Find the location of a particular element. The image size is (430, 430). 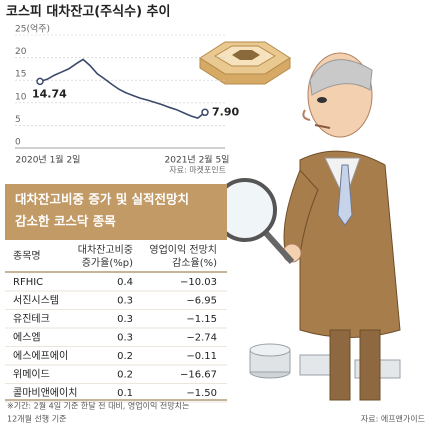

footnote: 12개월 선행 기준 is located at coordinates (36, 419).